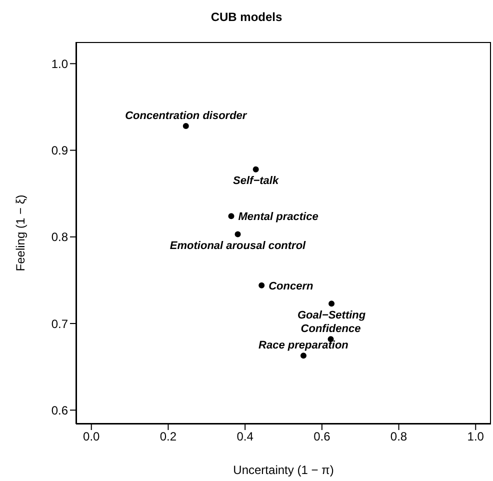 The width and height of the screenshot is (493, 481). What do you see at coordinates (91, 437) in the screenshot?
I see `x-tick-label: 0.0` at bounding box center [91, 437].